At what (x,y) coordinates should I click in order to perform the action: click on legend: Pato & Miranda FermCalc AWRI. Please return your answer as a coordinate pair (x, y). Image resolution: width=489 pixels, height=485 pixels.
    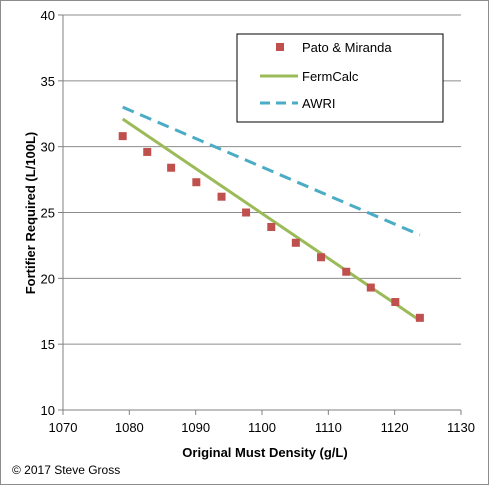
    Looking at the image, I should click on (340, 78).